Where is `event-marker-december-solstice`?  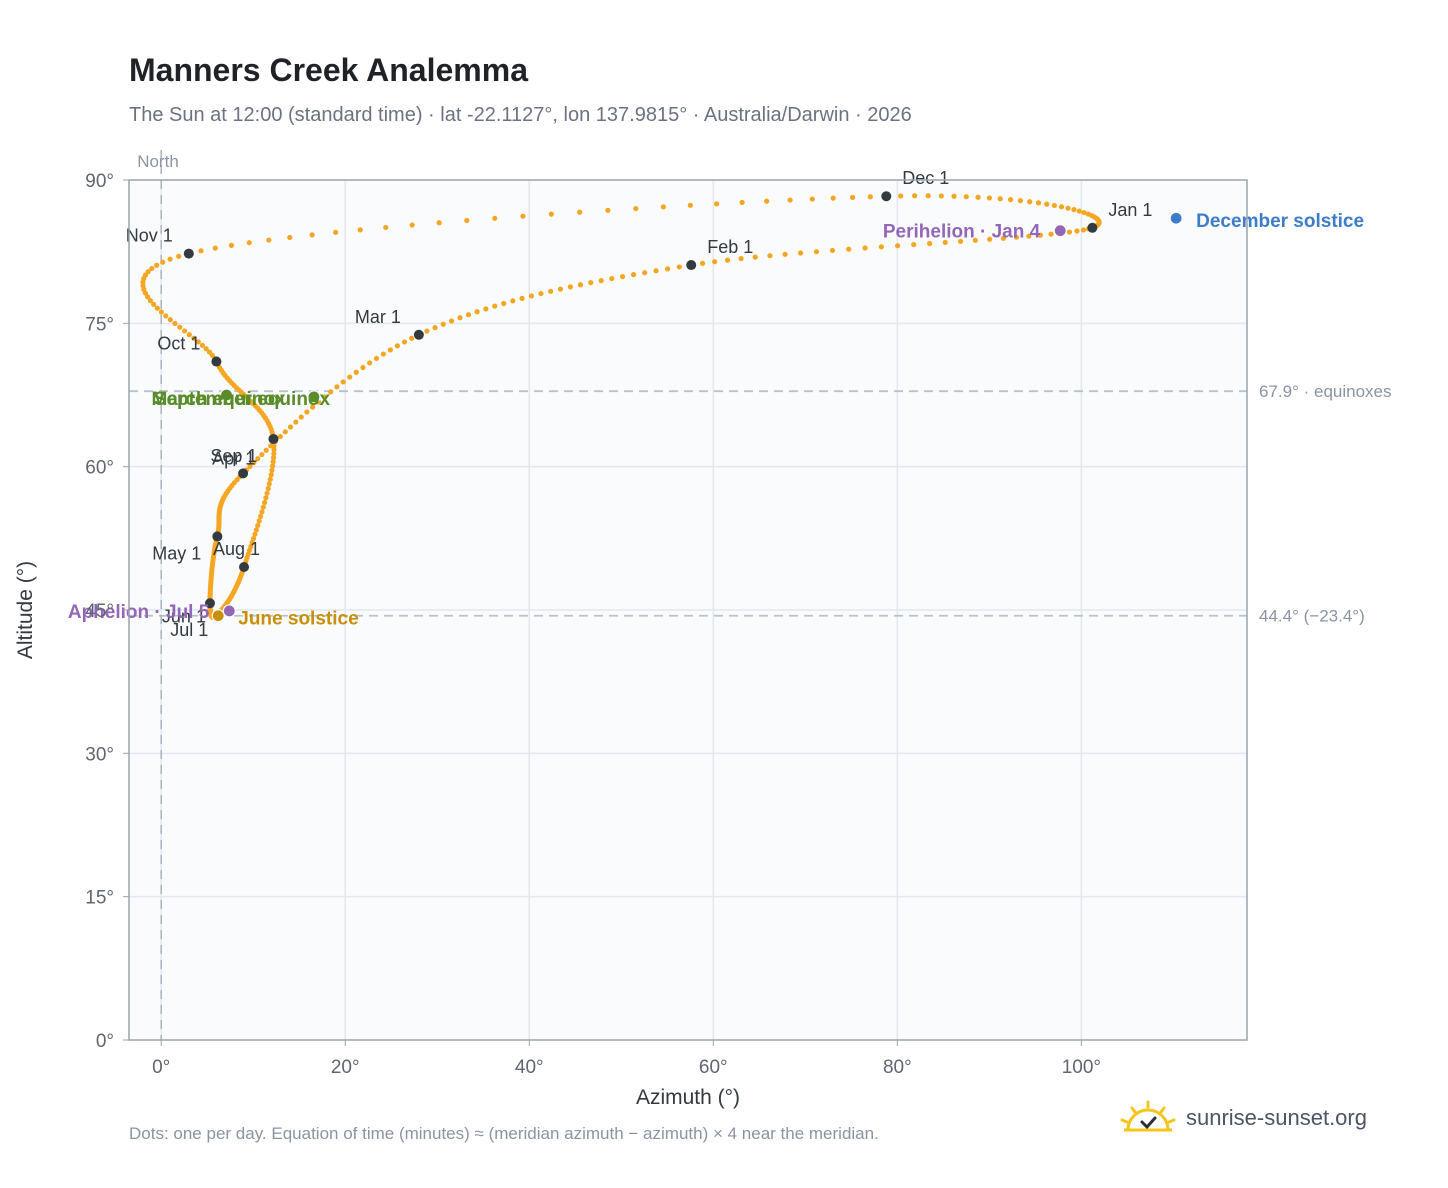 event-marker-december-solstice is located at coordinates (1176, 218).